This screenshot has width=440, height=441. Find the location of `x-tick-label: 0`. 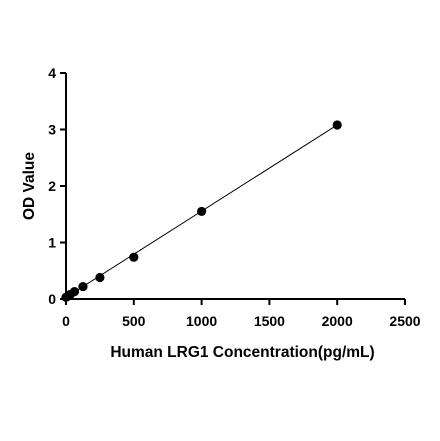

x-tick-label: 0 is located at coordinates (66, 321).